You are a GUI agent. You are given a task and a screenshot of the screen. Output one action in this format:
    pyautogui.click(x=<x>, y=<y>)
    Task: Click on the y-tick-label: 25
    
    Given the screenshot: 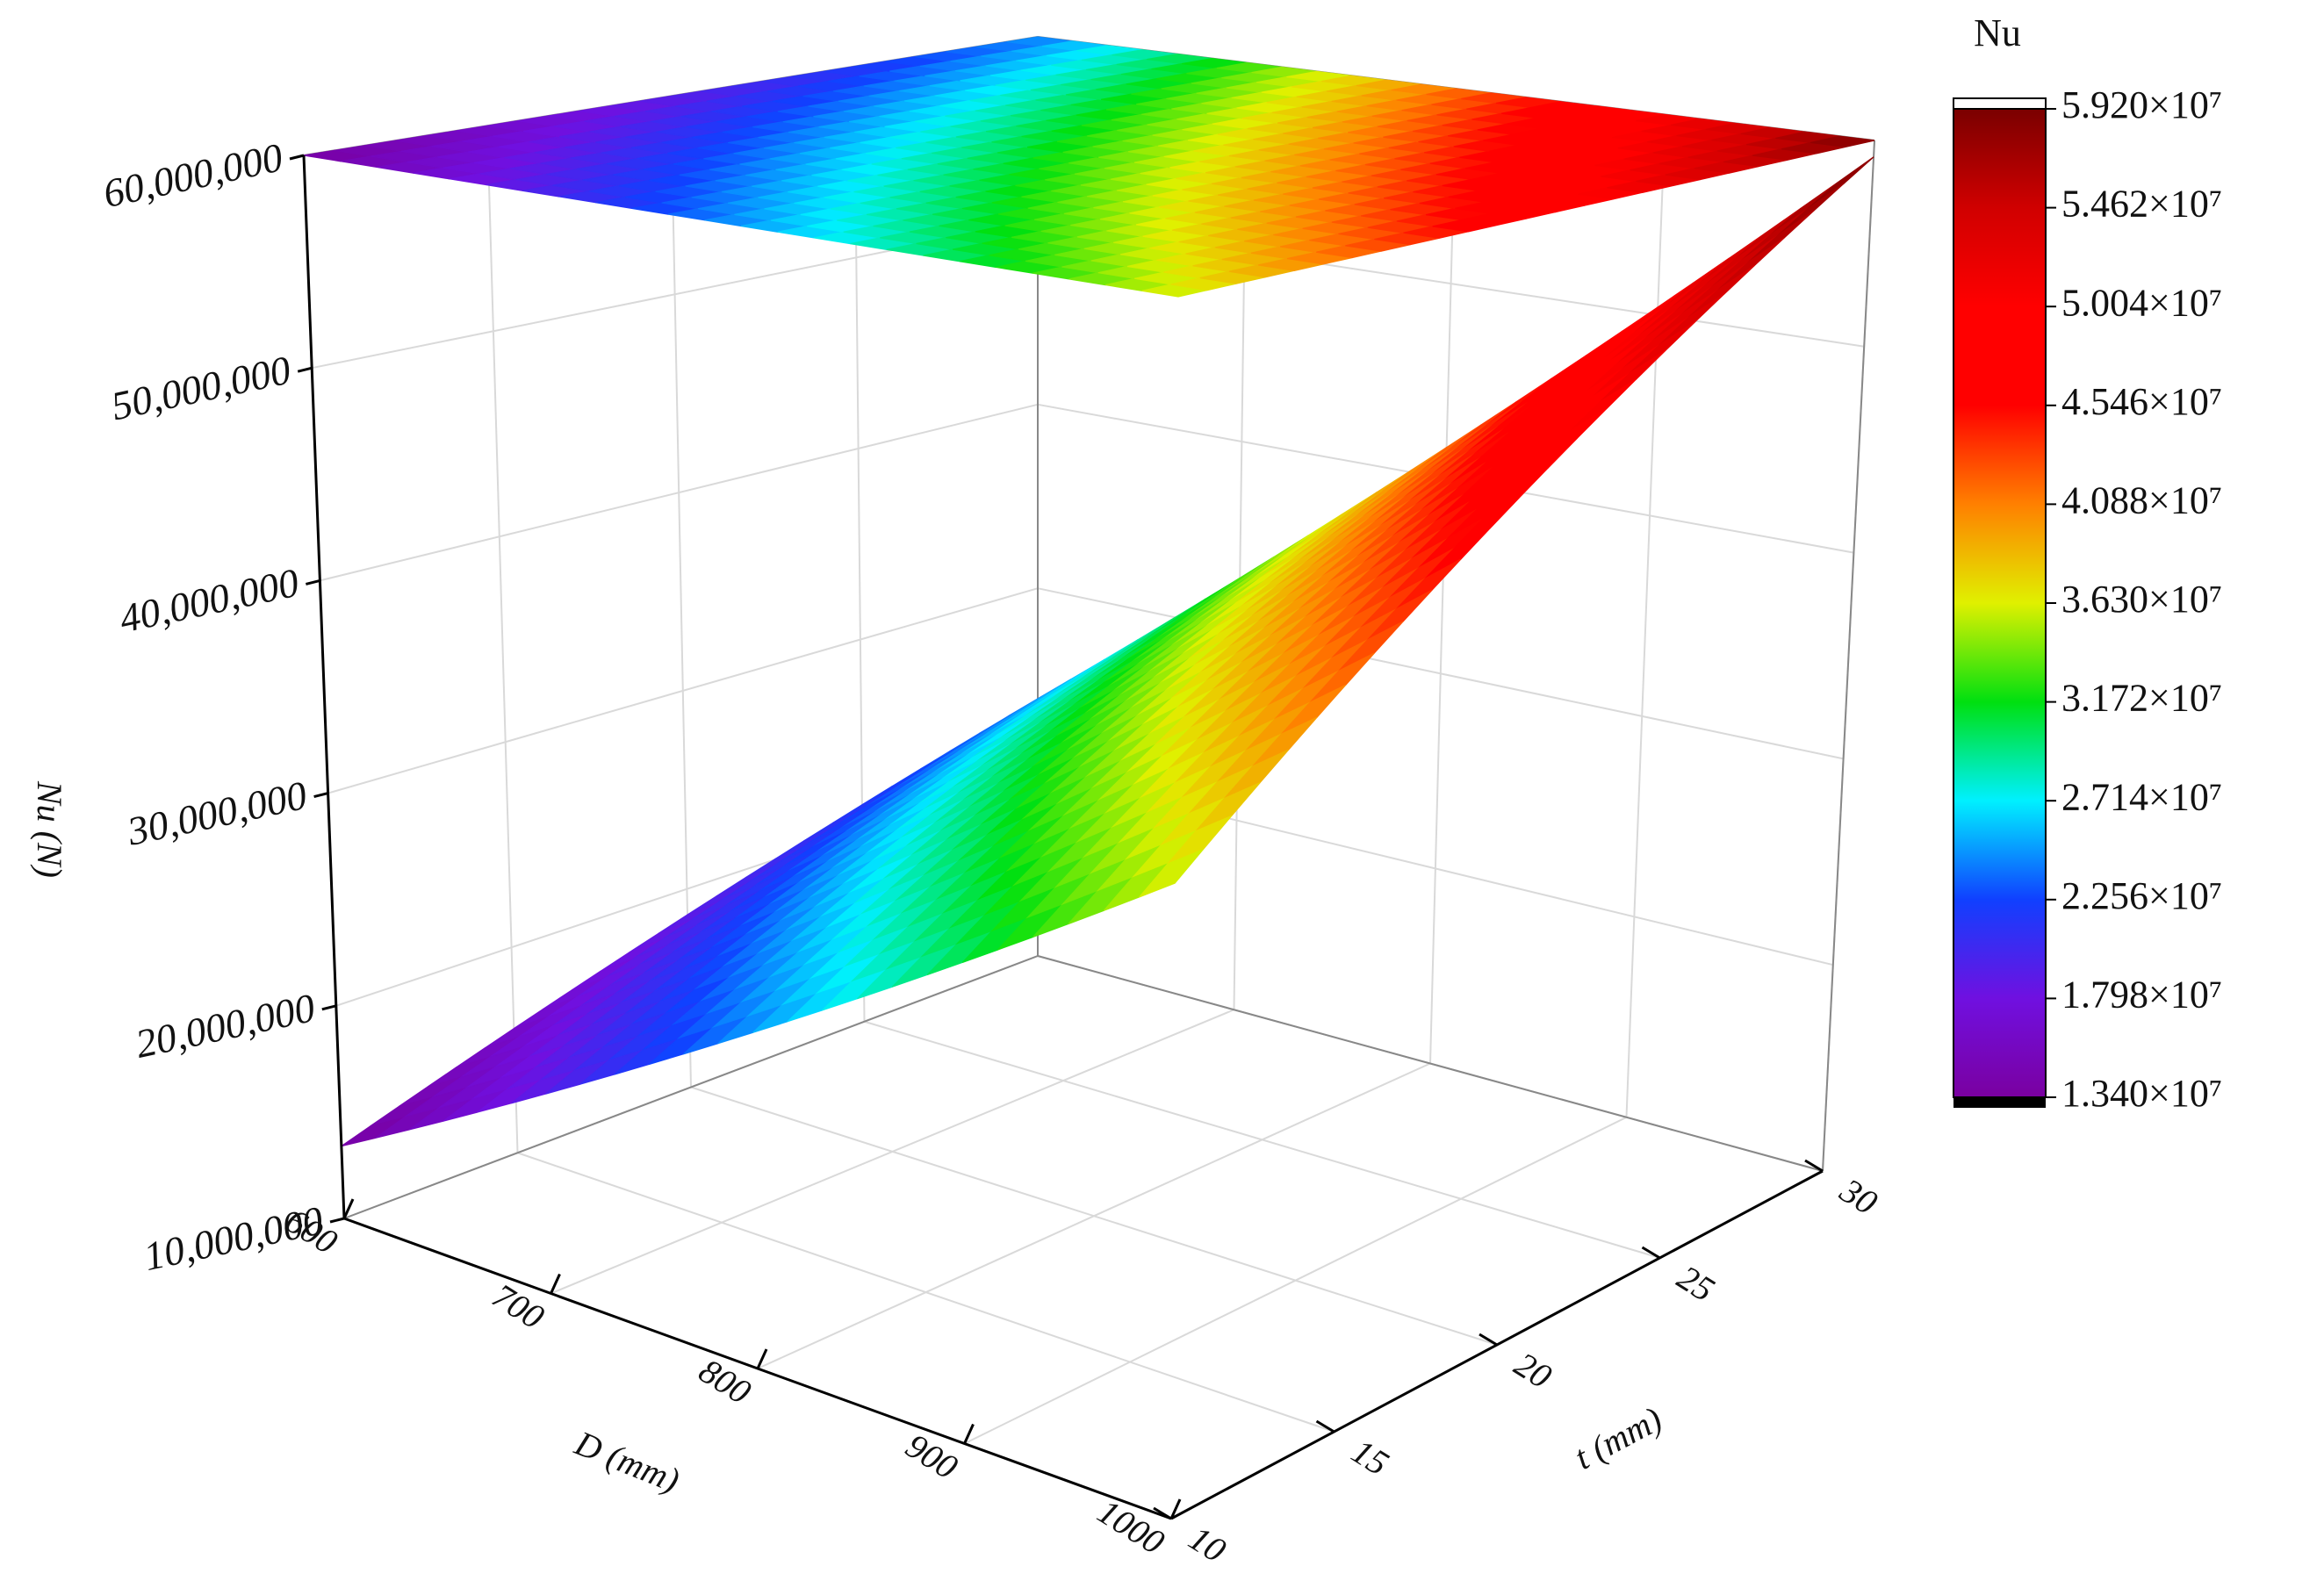 What is the action you would take?
    pyautogui.click(x=1697, y=1283)
    